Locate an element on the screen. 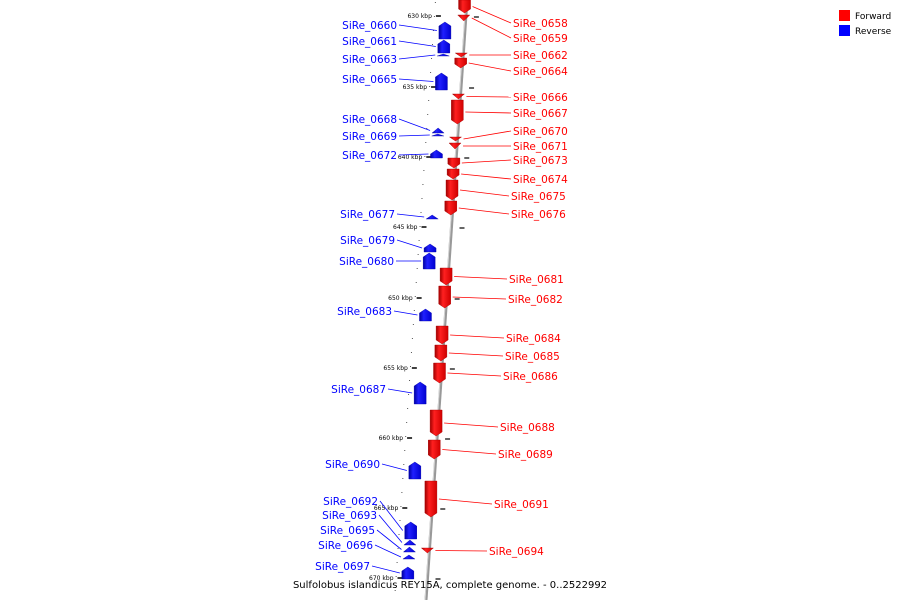  gene-label-reverse: SiRe_0680 is located at coordinates (366, 262).